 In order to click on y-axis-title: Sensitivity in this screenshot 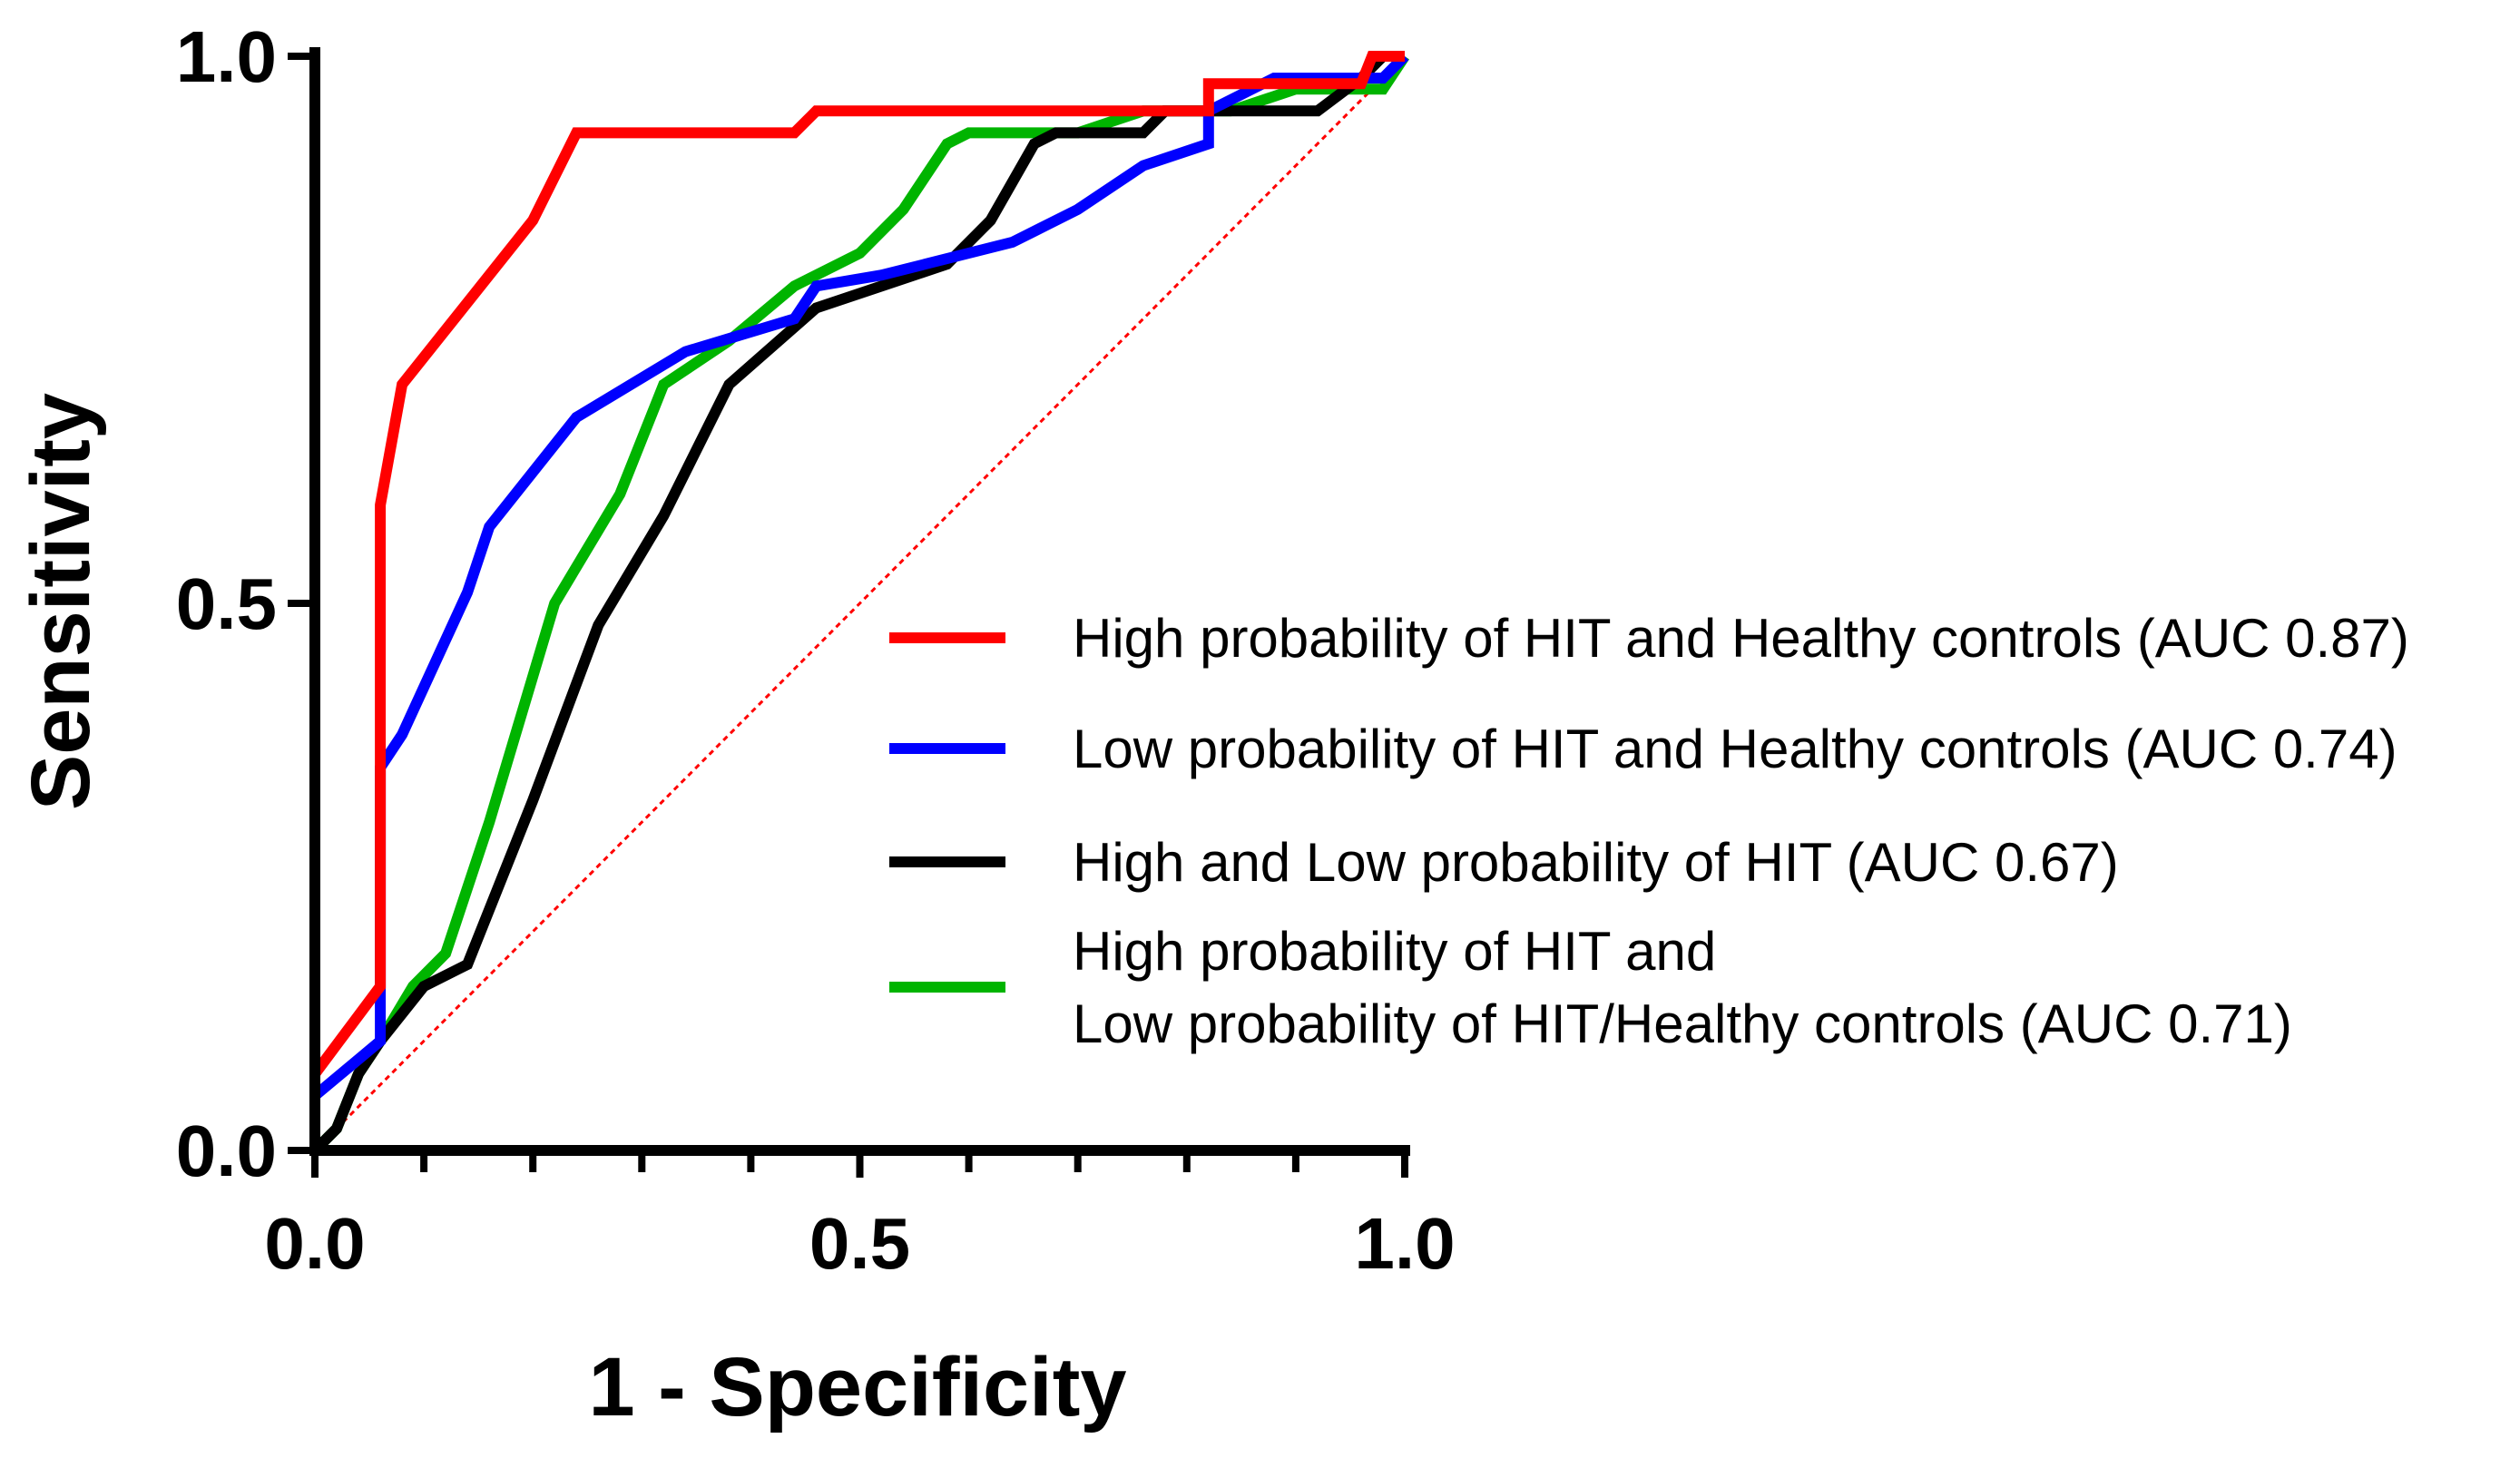, I will do `click(61, 601)`.